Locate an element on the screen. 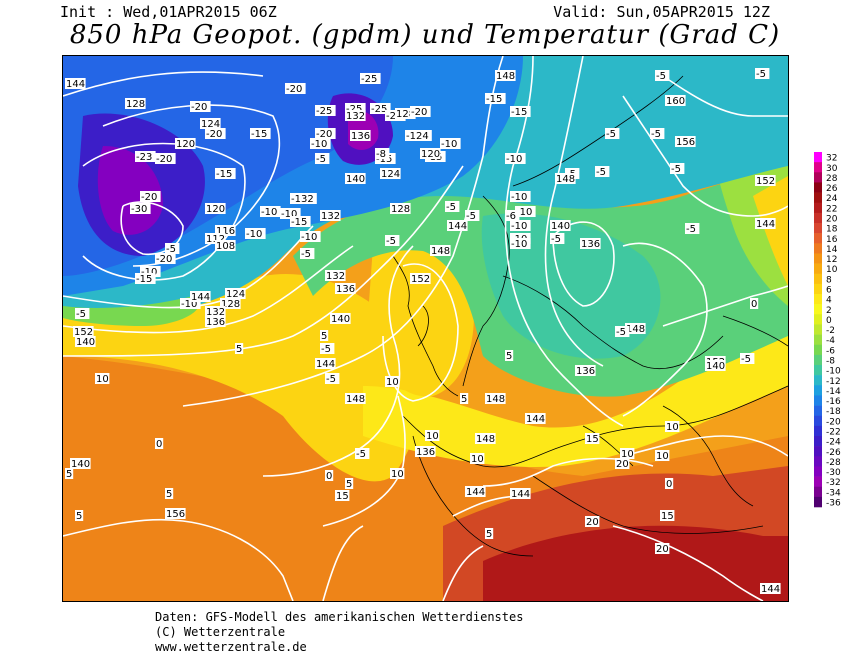 This screenshot has width=850, height=657. contour-label: -8 is located at coordinates (381, 154).